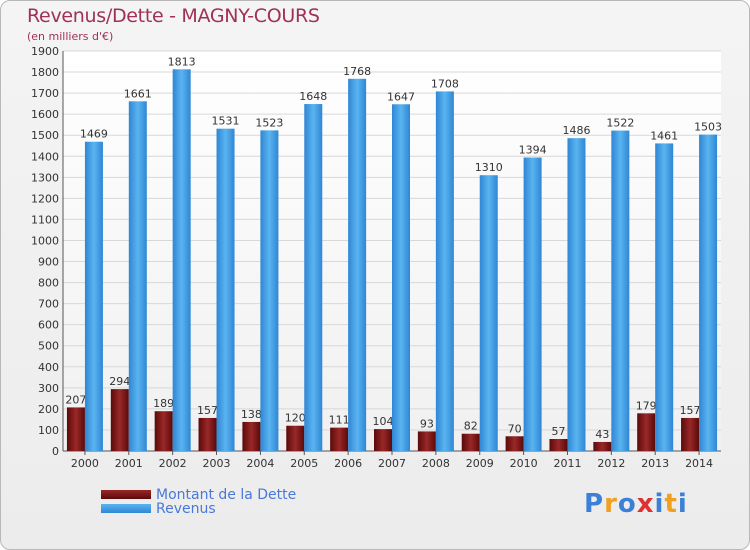 The image size is (750, 550). I want to click on x-tick-label: 2002, so click(173, 463).